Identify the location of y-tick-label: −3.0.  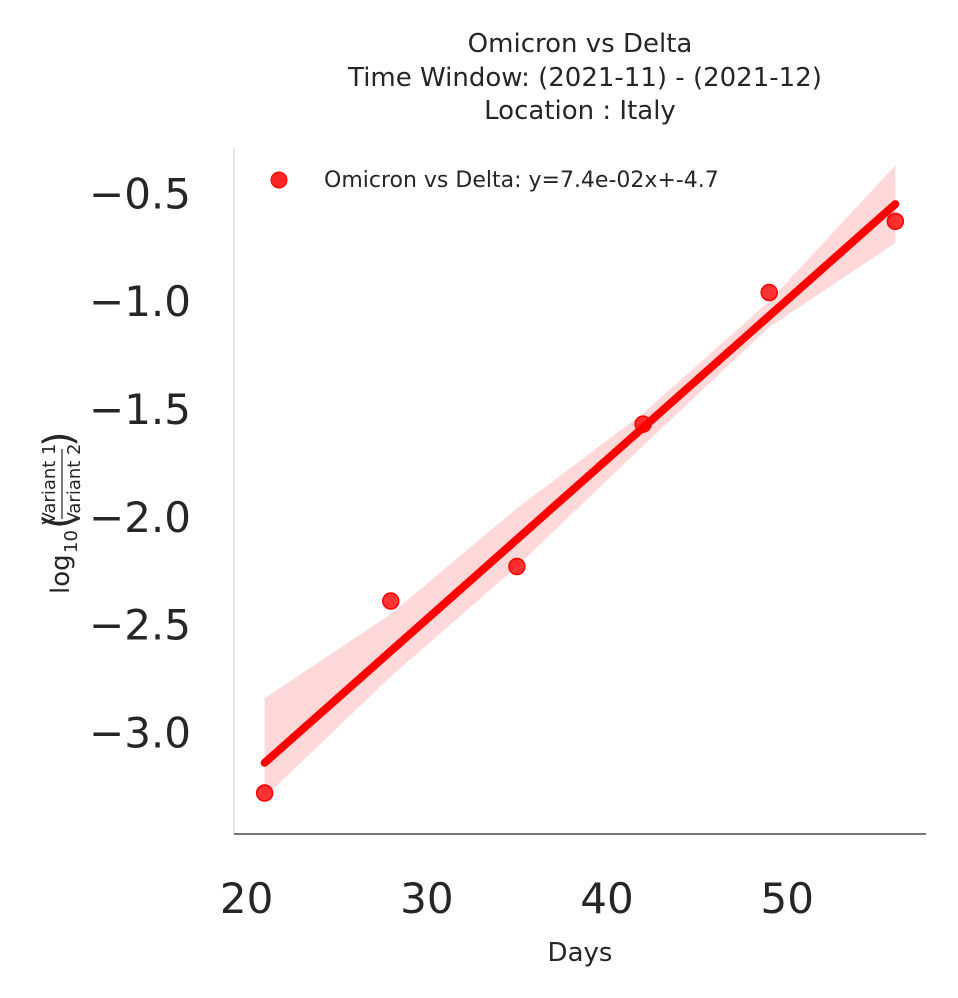
(140, 733).